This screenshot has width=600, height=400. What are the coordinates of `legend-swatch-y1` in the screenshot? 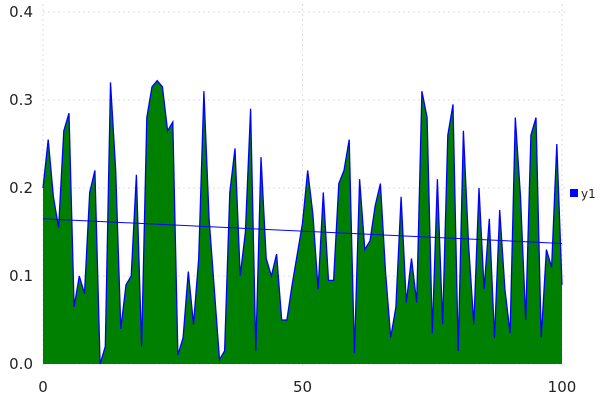 It's located at (574, 193).